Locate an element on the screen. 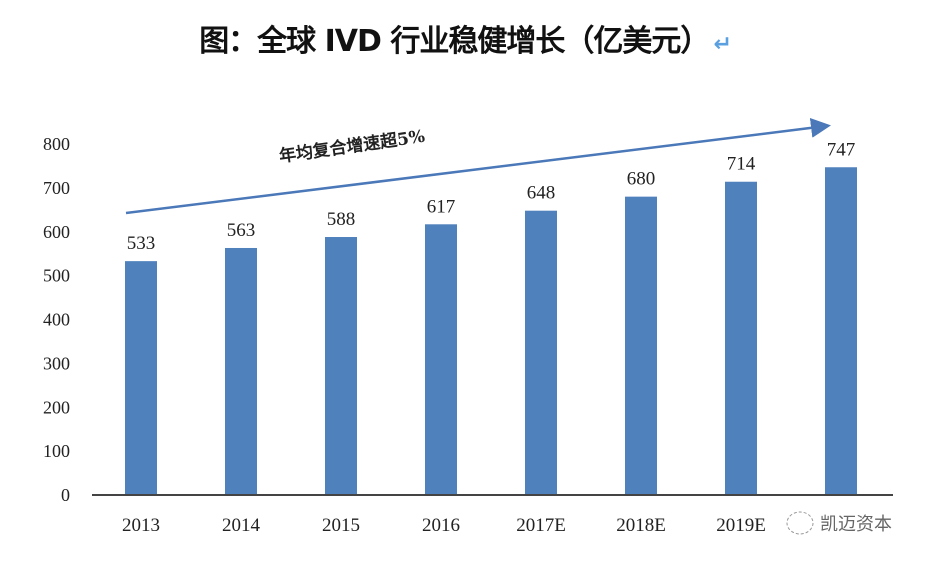 The image size is (930, 564). title-text: 图：全球 IVD 行业稳健增长（亿美元） is located at coordinates (454, 41).